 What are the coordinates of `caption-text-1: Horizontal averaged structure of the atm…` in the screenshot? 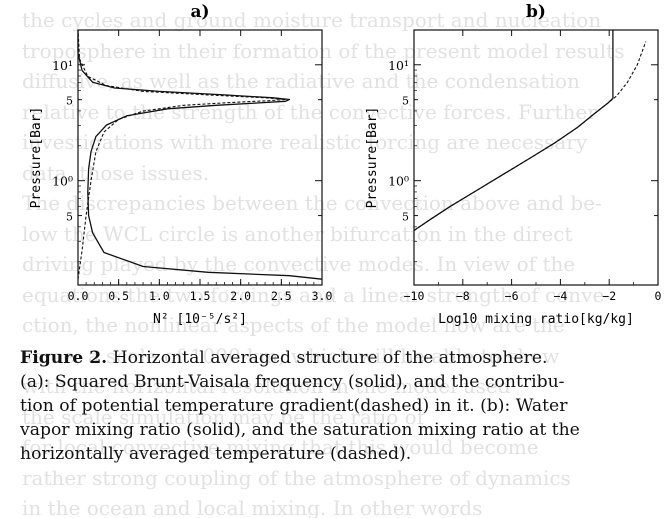 It's located at (327, 358).